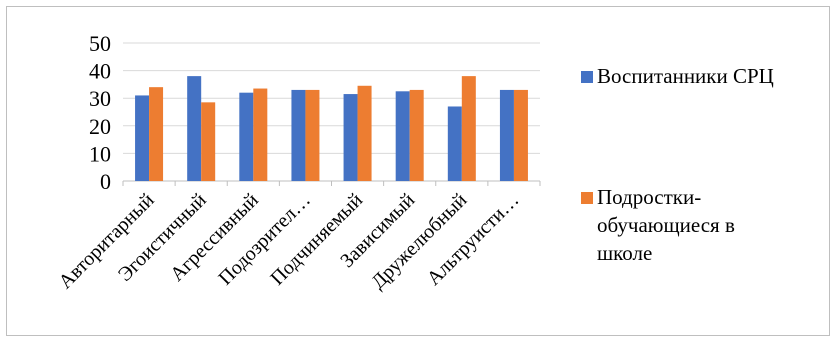 Image resolution: width=837 pixels, height=343 pixels. Describe the element at coordinates (100, 126) in the screenshot. I see `y-tick-label: 20` at that location.